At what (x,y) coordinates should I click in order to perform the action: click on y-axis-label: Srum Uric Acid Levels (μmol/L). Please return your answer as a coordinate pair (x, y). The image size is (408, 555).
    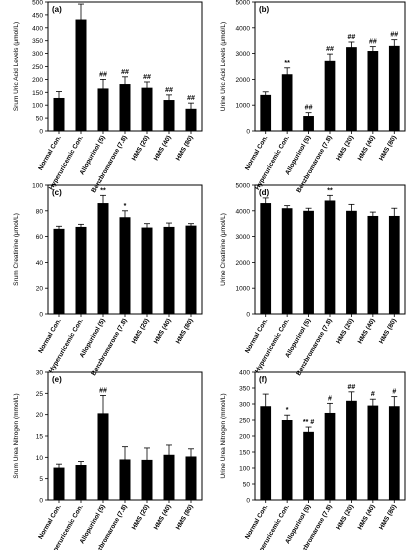
    Looking at the image, I should click on (16, 66).